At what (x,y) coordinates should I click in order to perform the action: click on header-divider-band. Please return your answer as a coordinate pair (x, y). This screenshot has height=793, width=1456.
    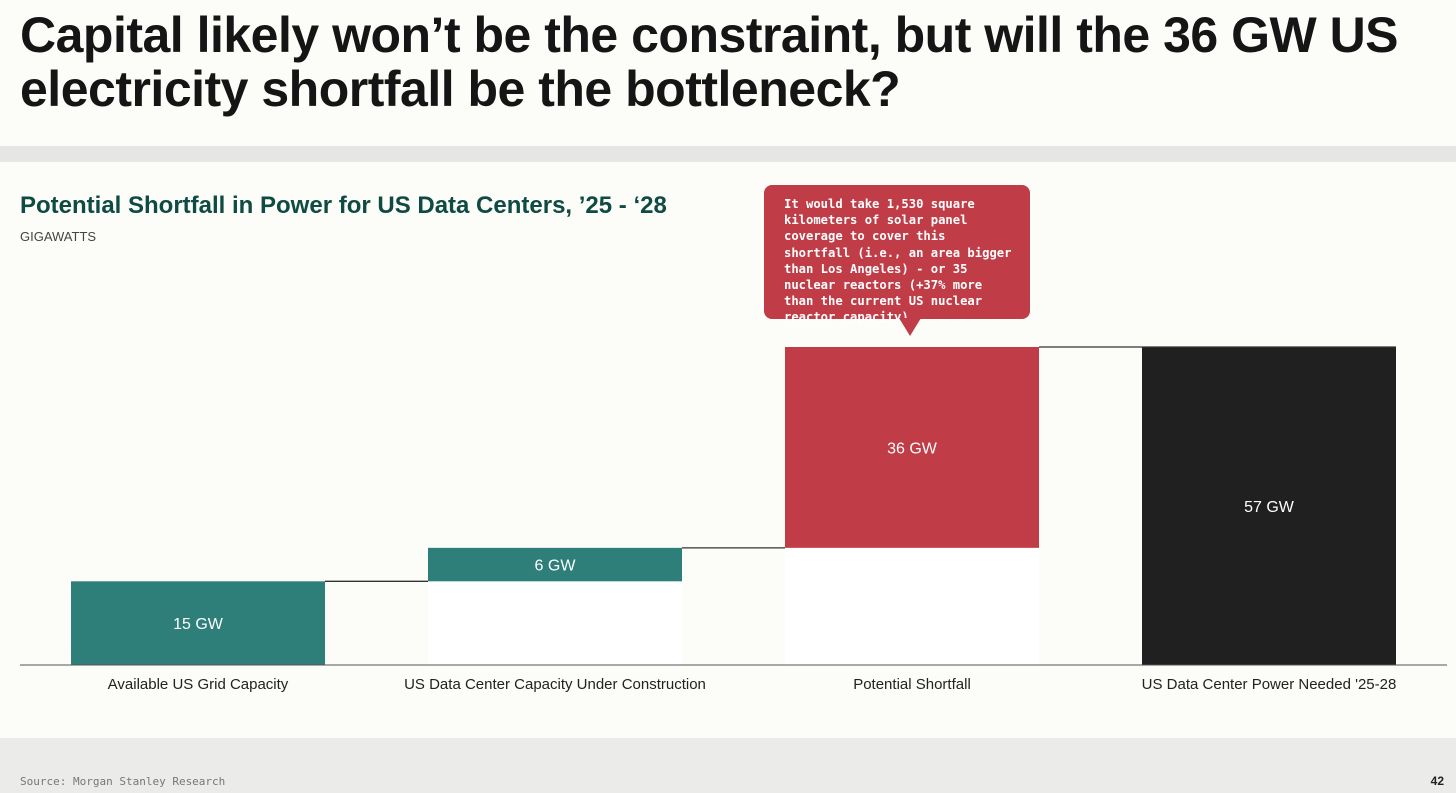
    Looking at the image, I should click on (728, 154).